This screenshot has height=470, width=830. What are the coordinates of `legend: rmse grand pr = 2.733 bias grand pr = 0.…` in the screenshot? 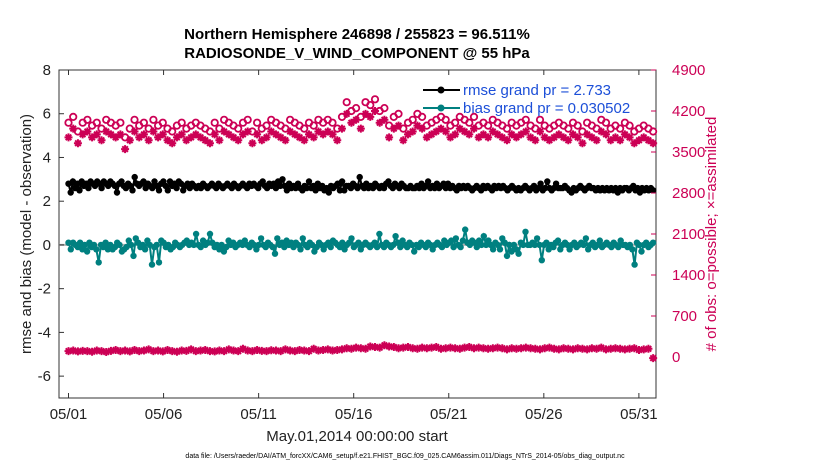 It's located at (526, 99).